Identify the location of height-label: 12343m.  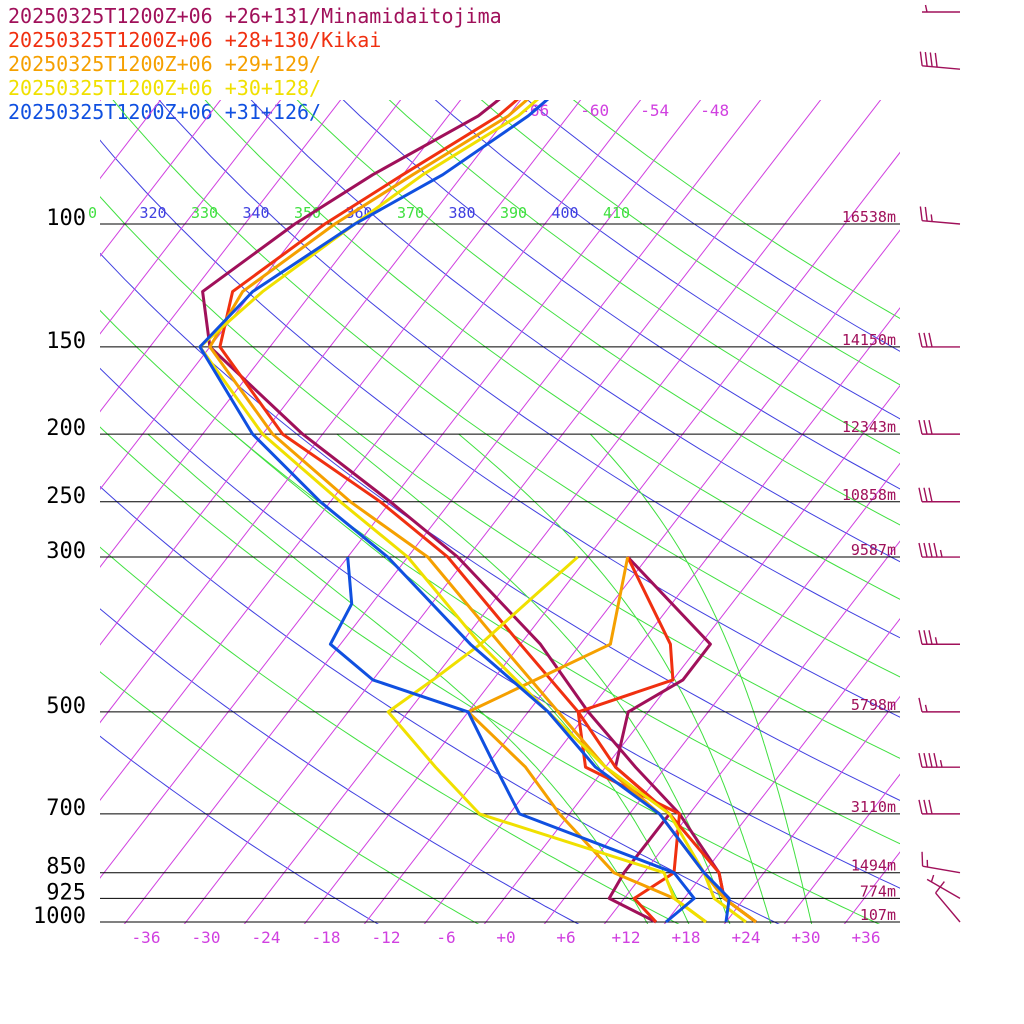
(869, 427).